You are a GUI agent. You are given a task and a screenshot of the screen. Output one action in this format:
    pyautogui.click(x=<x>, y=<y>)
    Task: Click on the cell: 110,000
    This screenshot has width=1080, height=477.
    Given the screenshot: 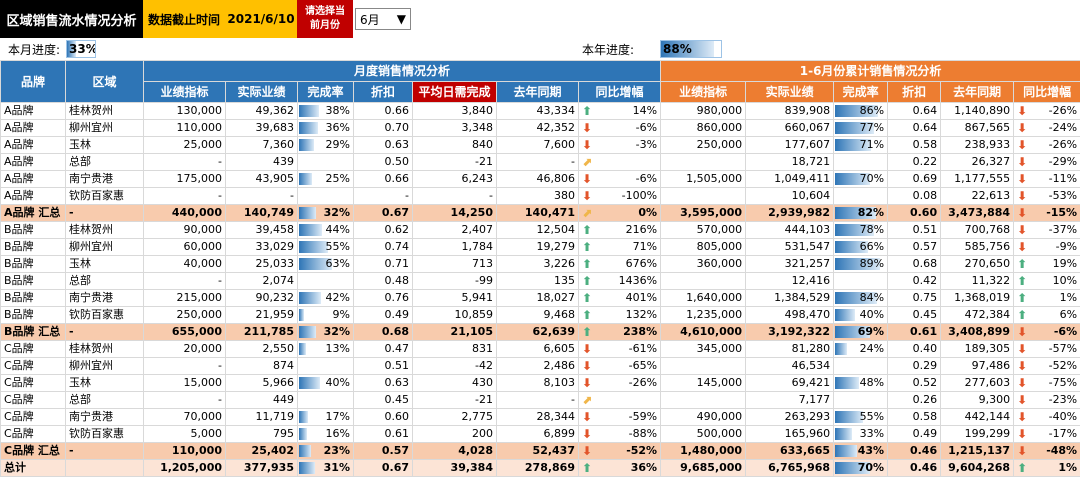 What is the action you would take?
    pyautogui.click(x=185, y=451)
    